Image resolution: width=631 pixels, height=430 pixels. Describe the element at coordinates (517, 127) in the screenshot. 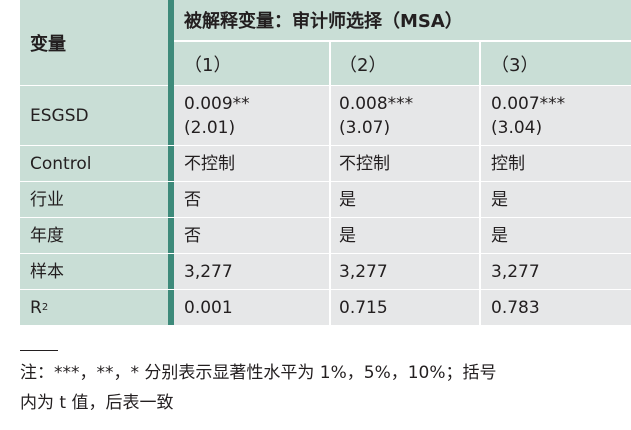

I see `t-value: (3.04)` at that location.